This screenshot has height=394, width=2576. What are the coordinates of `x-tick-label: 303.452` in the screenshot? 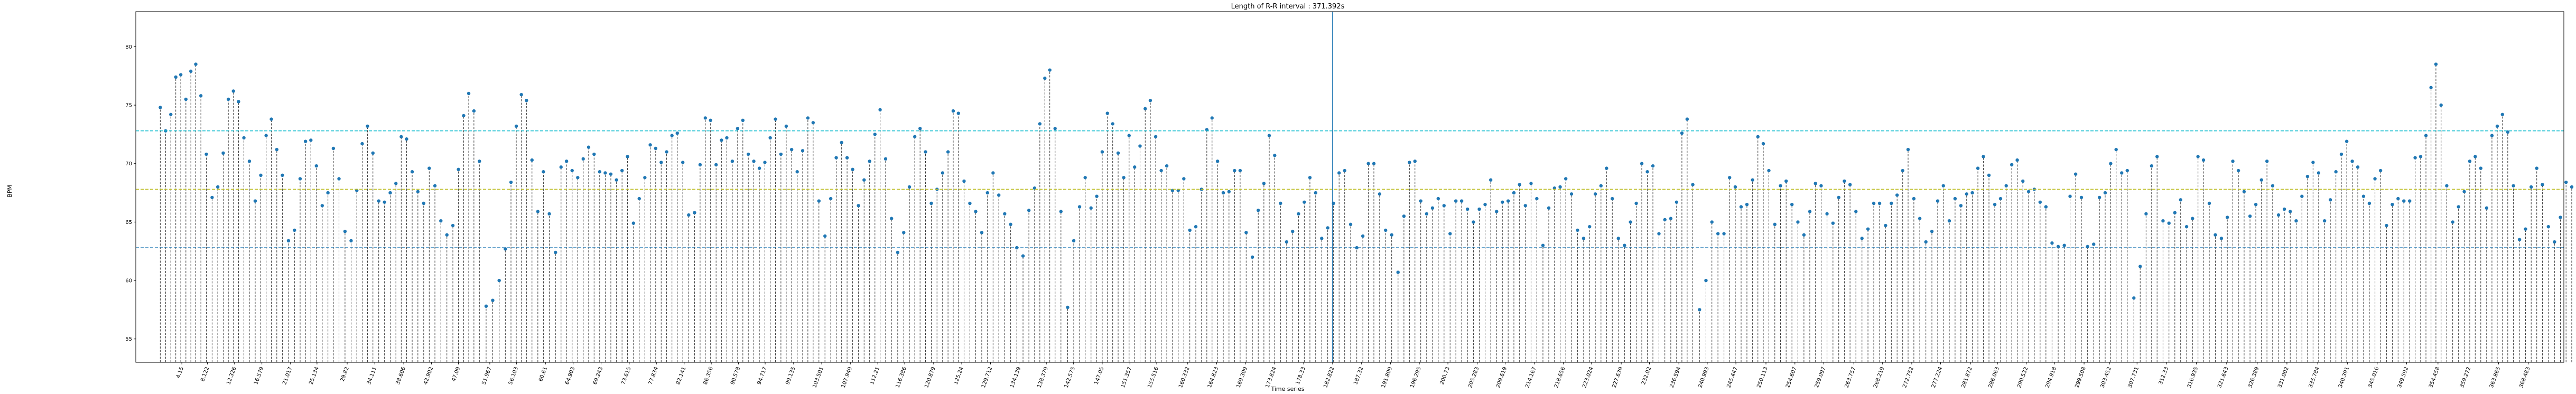 It's located at (2105, 377).